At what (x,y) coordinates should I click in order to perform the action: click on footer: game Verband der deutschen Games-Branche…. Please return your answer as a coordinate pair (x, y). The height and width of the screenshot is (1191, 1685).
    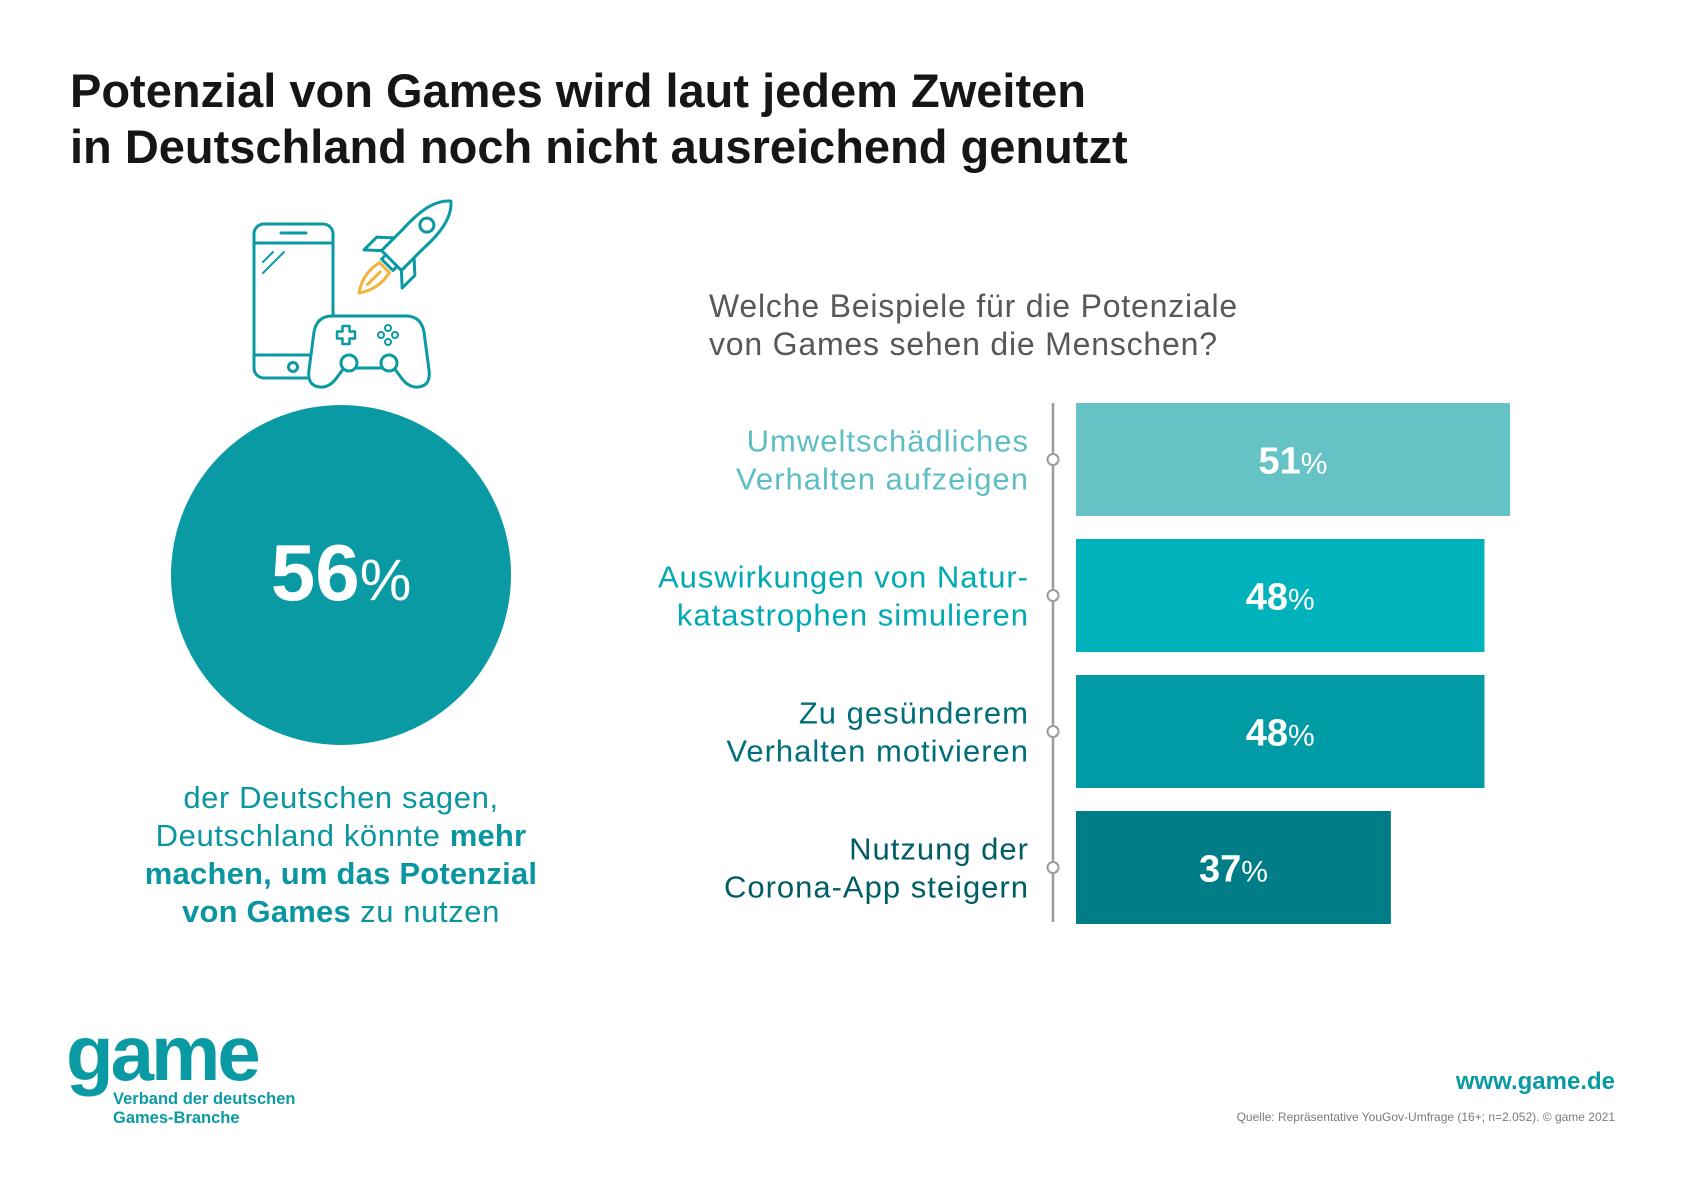
    Looking at the image, I should click on (840, 1068).